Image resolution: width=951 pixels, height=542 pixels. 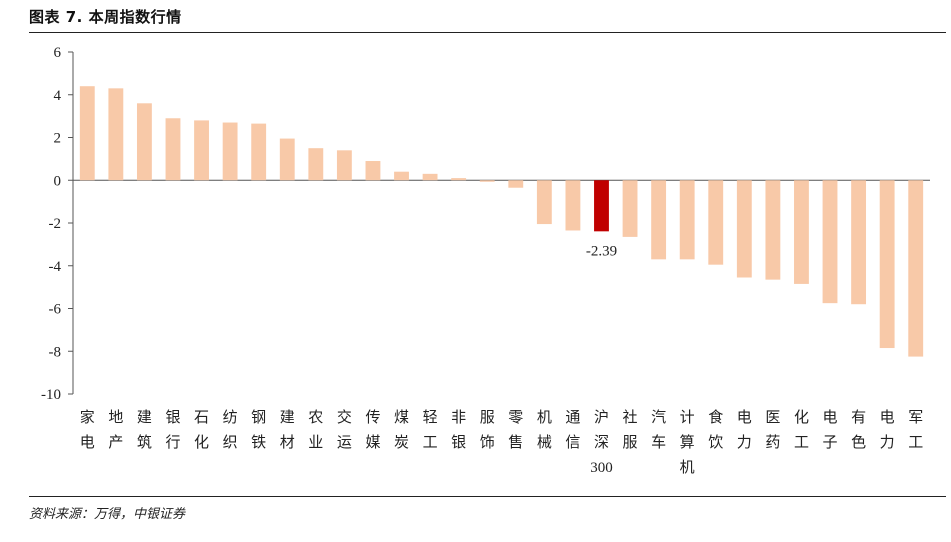 I want to click on x-category-label: 农业, so click(x=315, y=429).